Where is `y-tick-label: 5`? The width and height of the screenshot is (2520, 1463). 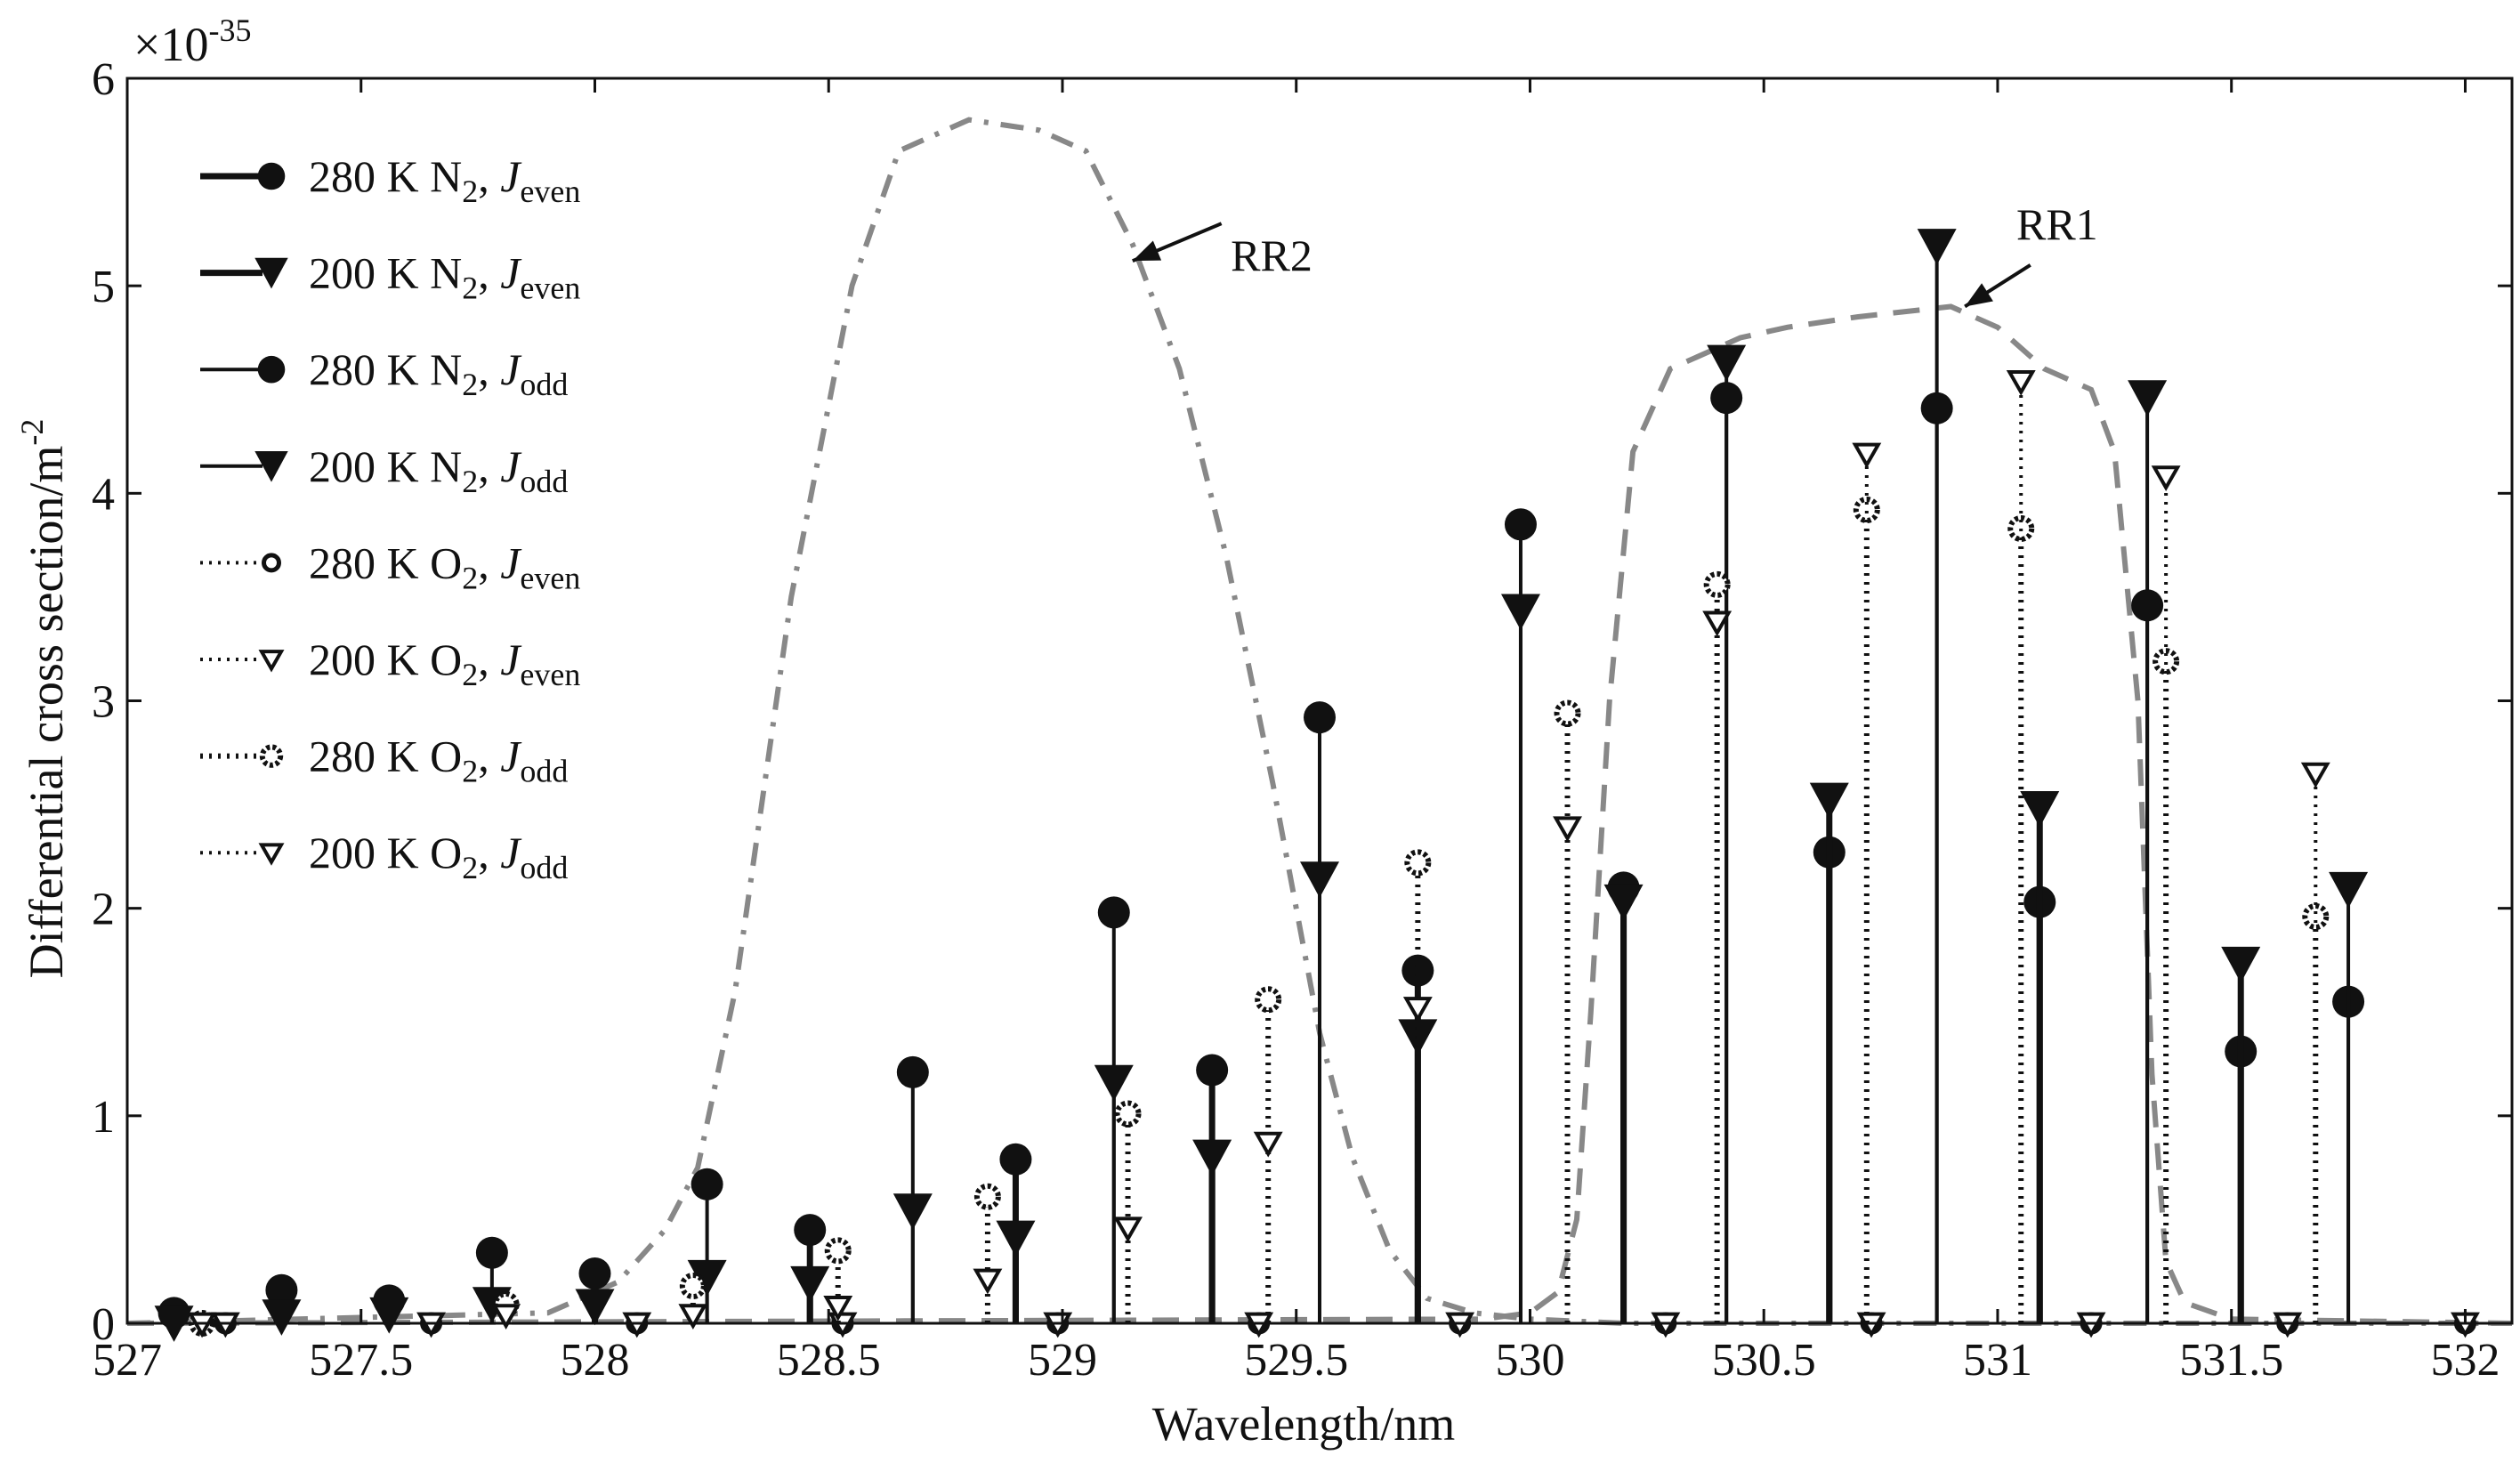 y-tick-label: 5 is located at coordinates (103, 287).